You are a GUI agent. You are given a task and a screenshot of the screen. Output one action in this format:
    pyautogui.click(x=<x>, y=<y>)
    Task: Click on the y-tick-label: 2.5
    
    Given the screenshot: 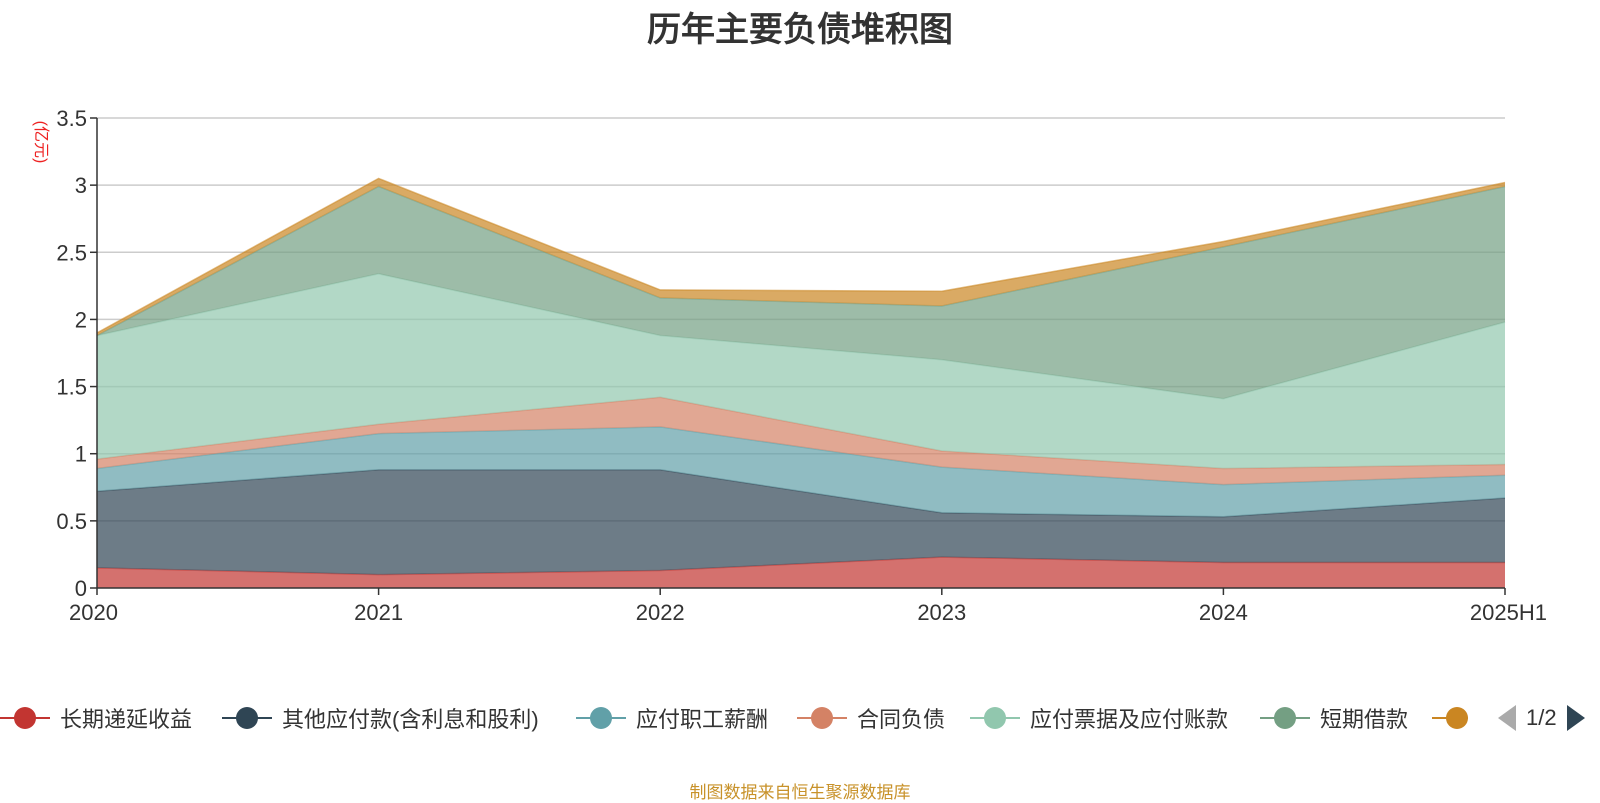 What is the action you would take?
    pyautogui.click(x=71, y=252)
    